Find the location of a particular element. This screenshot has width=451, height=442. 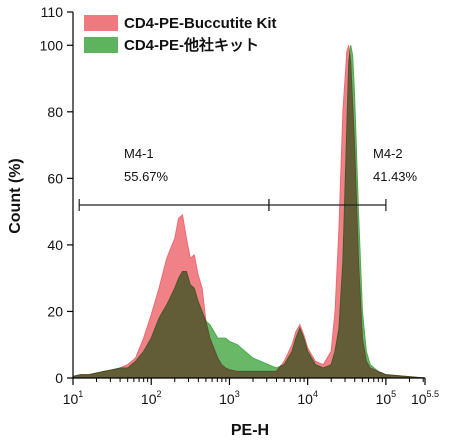

legend-label-cd4-pe-buccutite-kit: CD4-PE-Buccutite Kit is located at coordinates (200, 23).